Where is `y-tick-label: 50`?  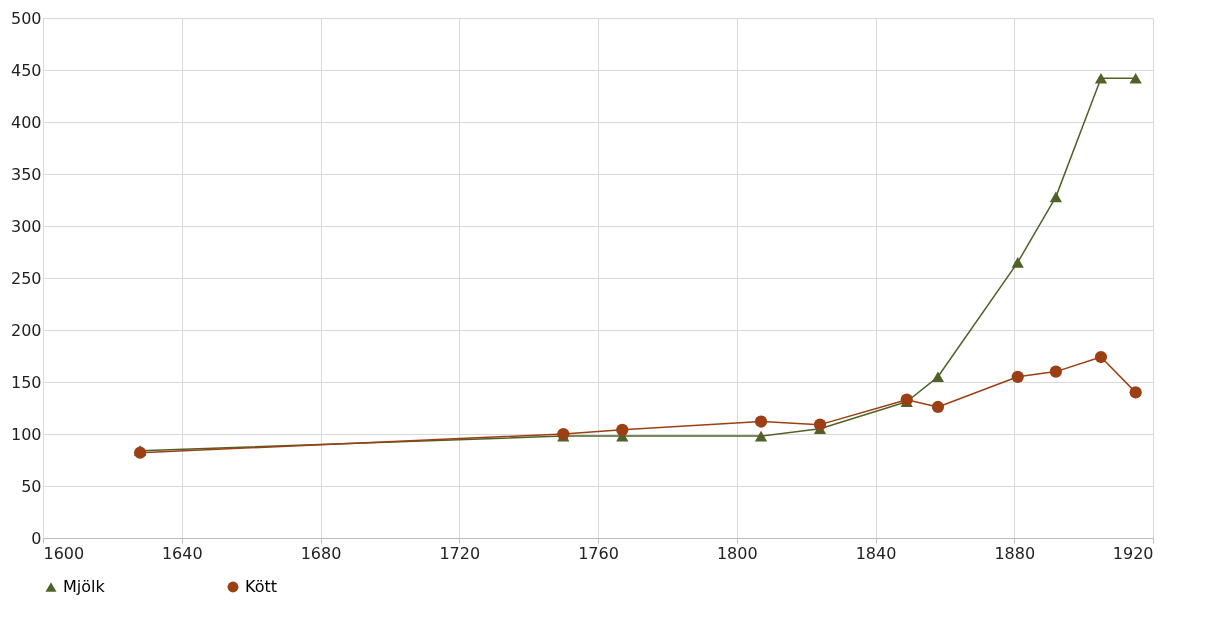
y-tick-label: 50 is located at coordinates (31, 486).